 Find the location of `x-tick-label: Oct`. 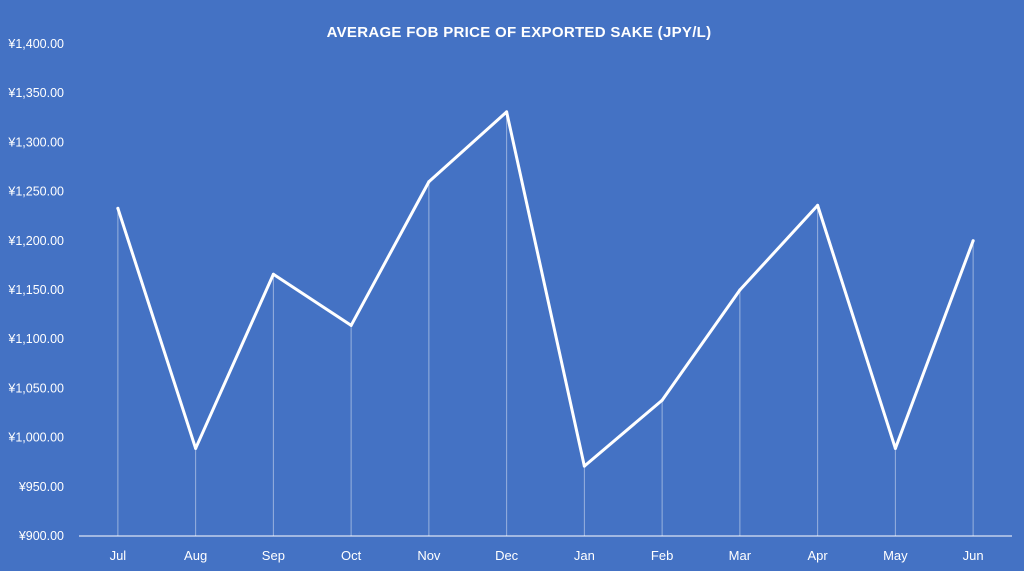

x-tick-label: Oct is located at coordinates (351, 555).